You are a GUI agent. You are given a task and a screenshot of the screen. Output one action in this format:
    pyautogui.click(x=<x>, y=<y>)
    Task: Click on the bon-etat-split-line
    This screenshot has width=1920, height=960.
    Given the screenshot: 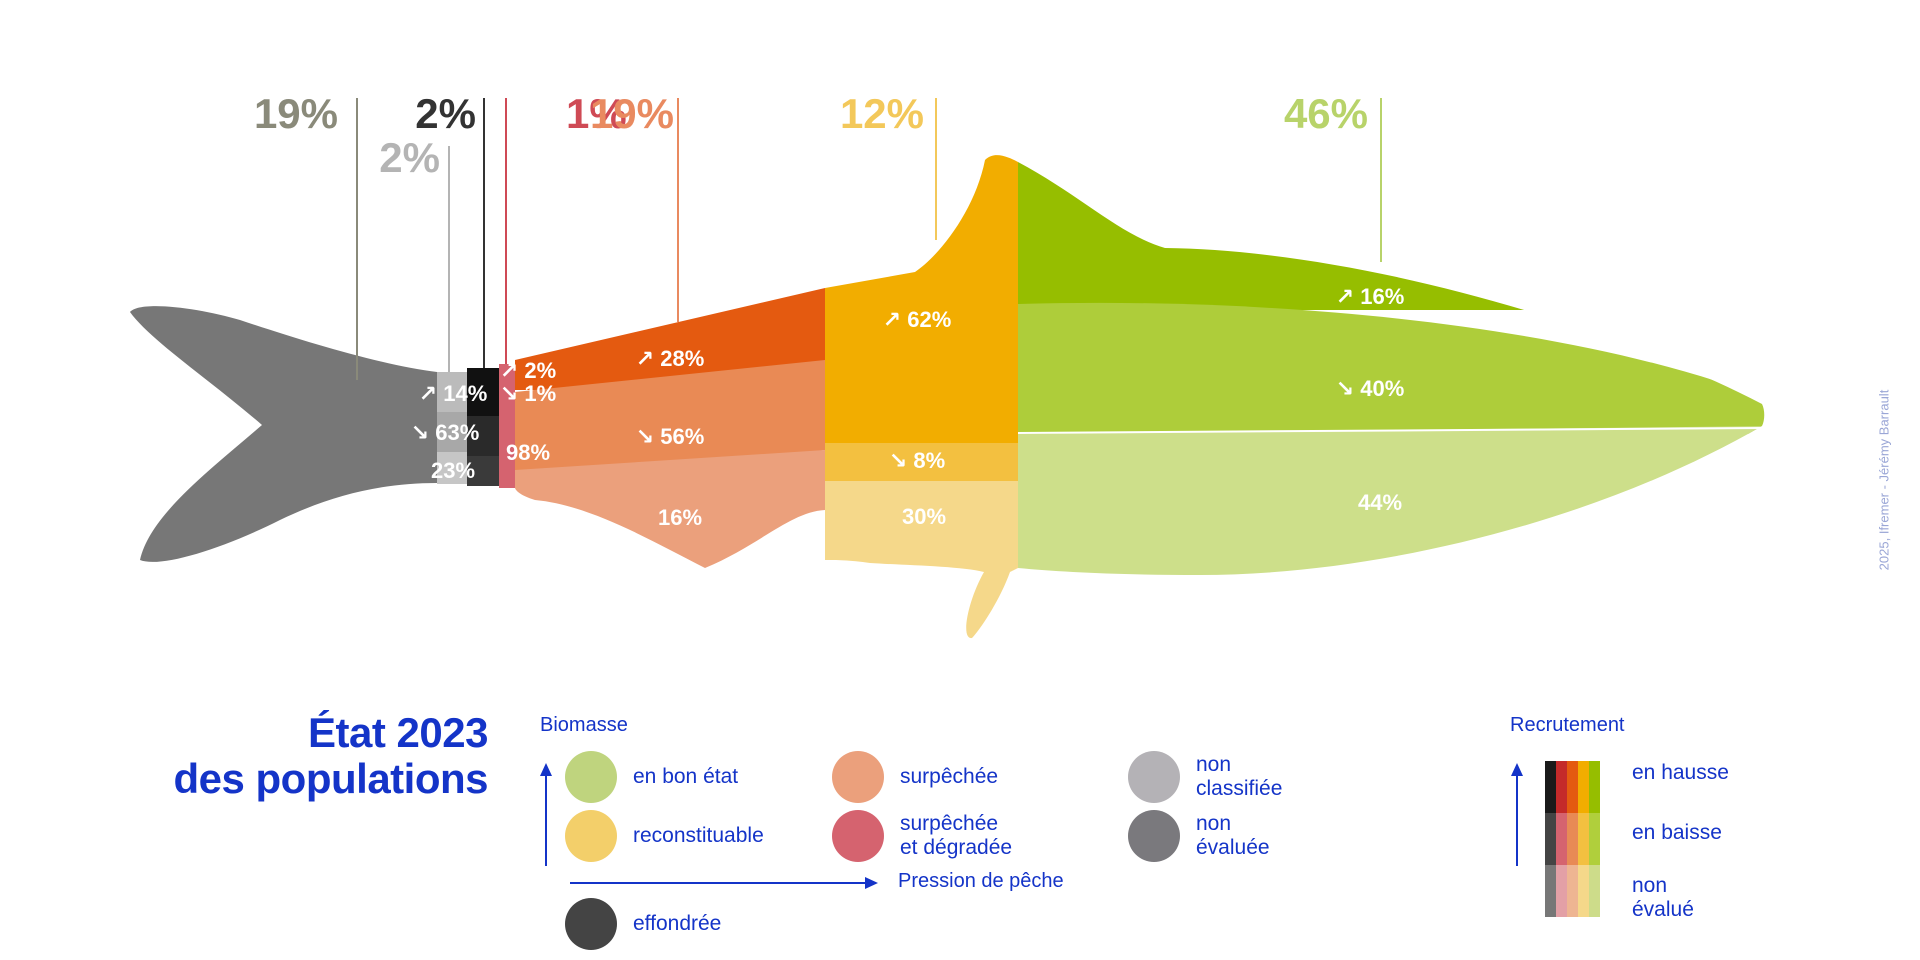 What is the action you would take?
    pyautogui.click(x=1390, y=430)
    